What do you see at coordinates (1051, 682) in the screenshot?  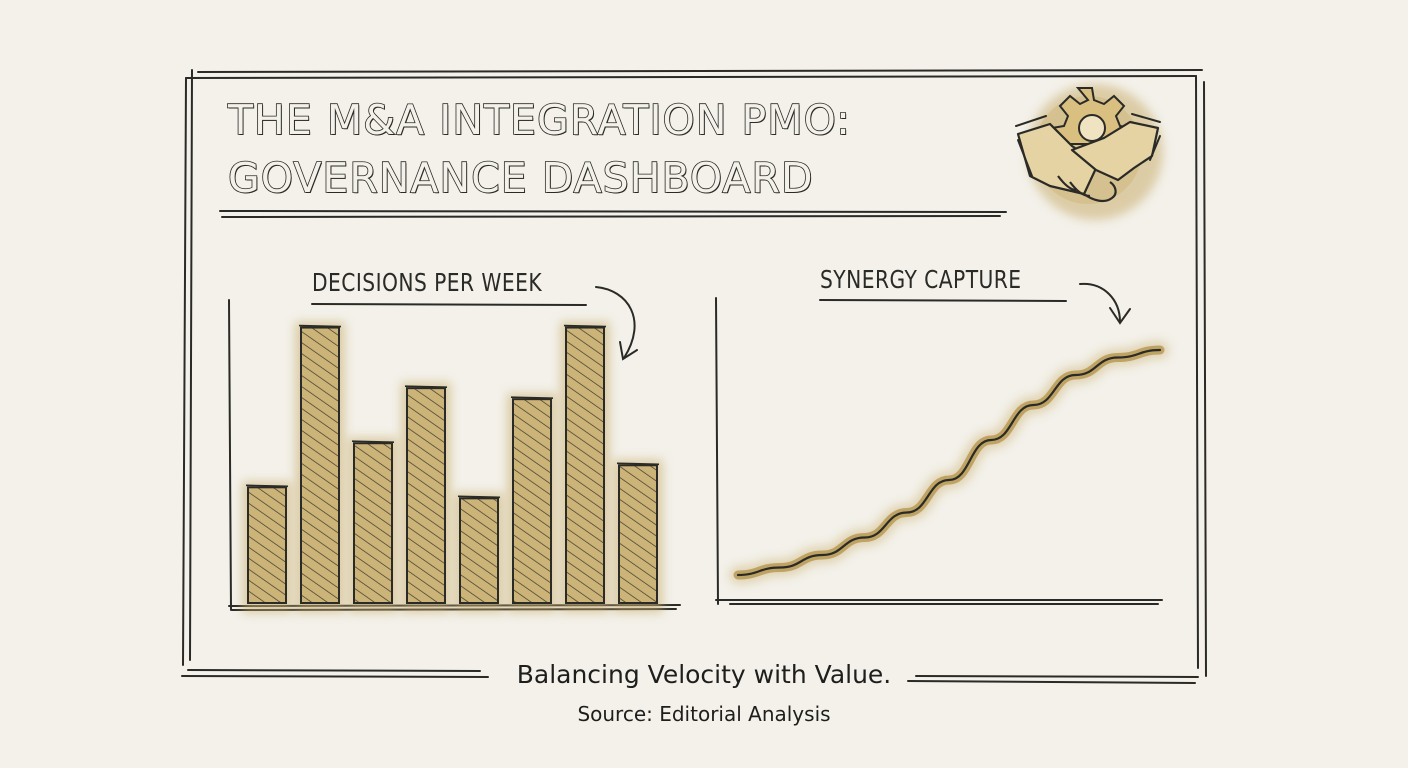 I see `frame-bottom-right-line` at bounding box center [1051, 682].